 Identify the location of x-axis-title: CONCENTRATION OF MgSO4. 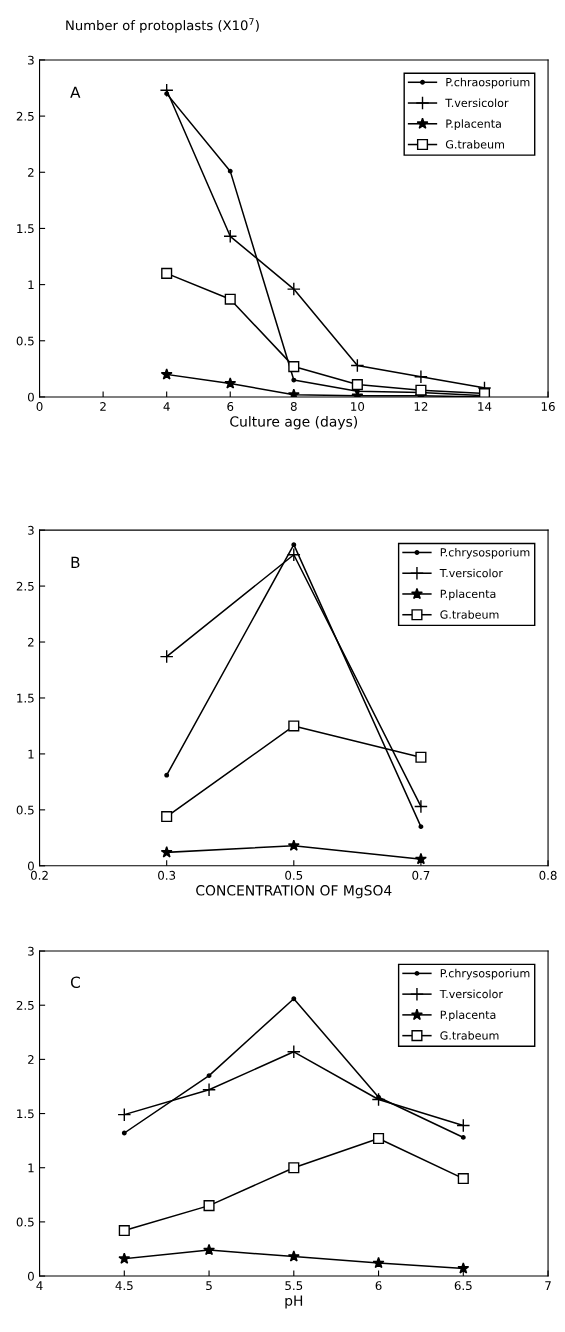
(294, 892).